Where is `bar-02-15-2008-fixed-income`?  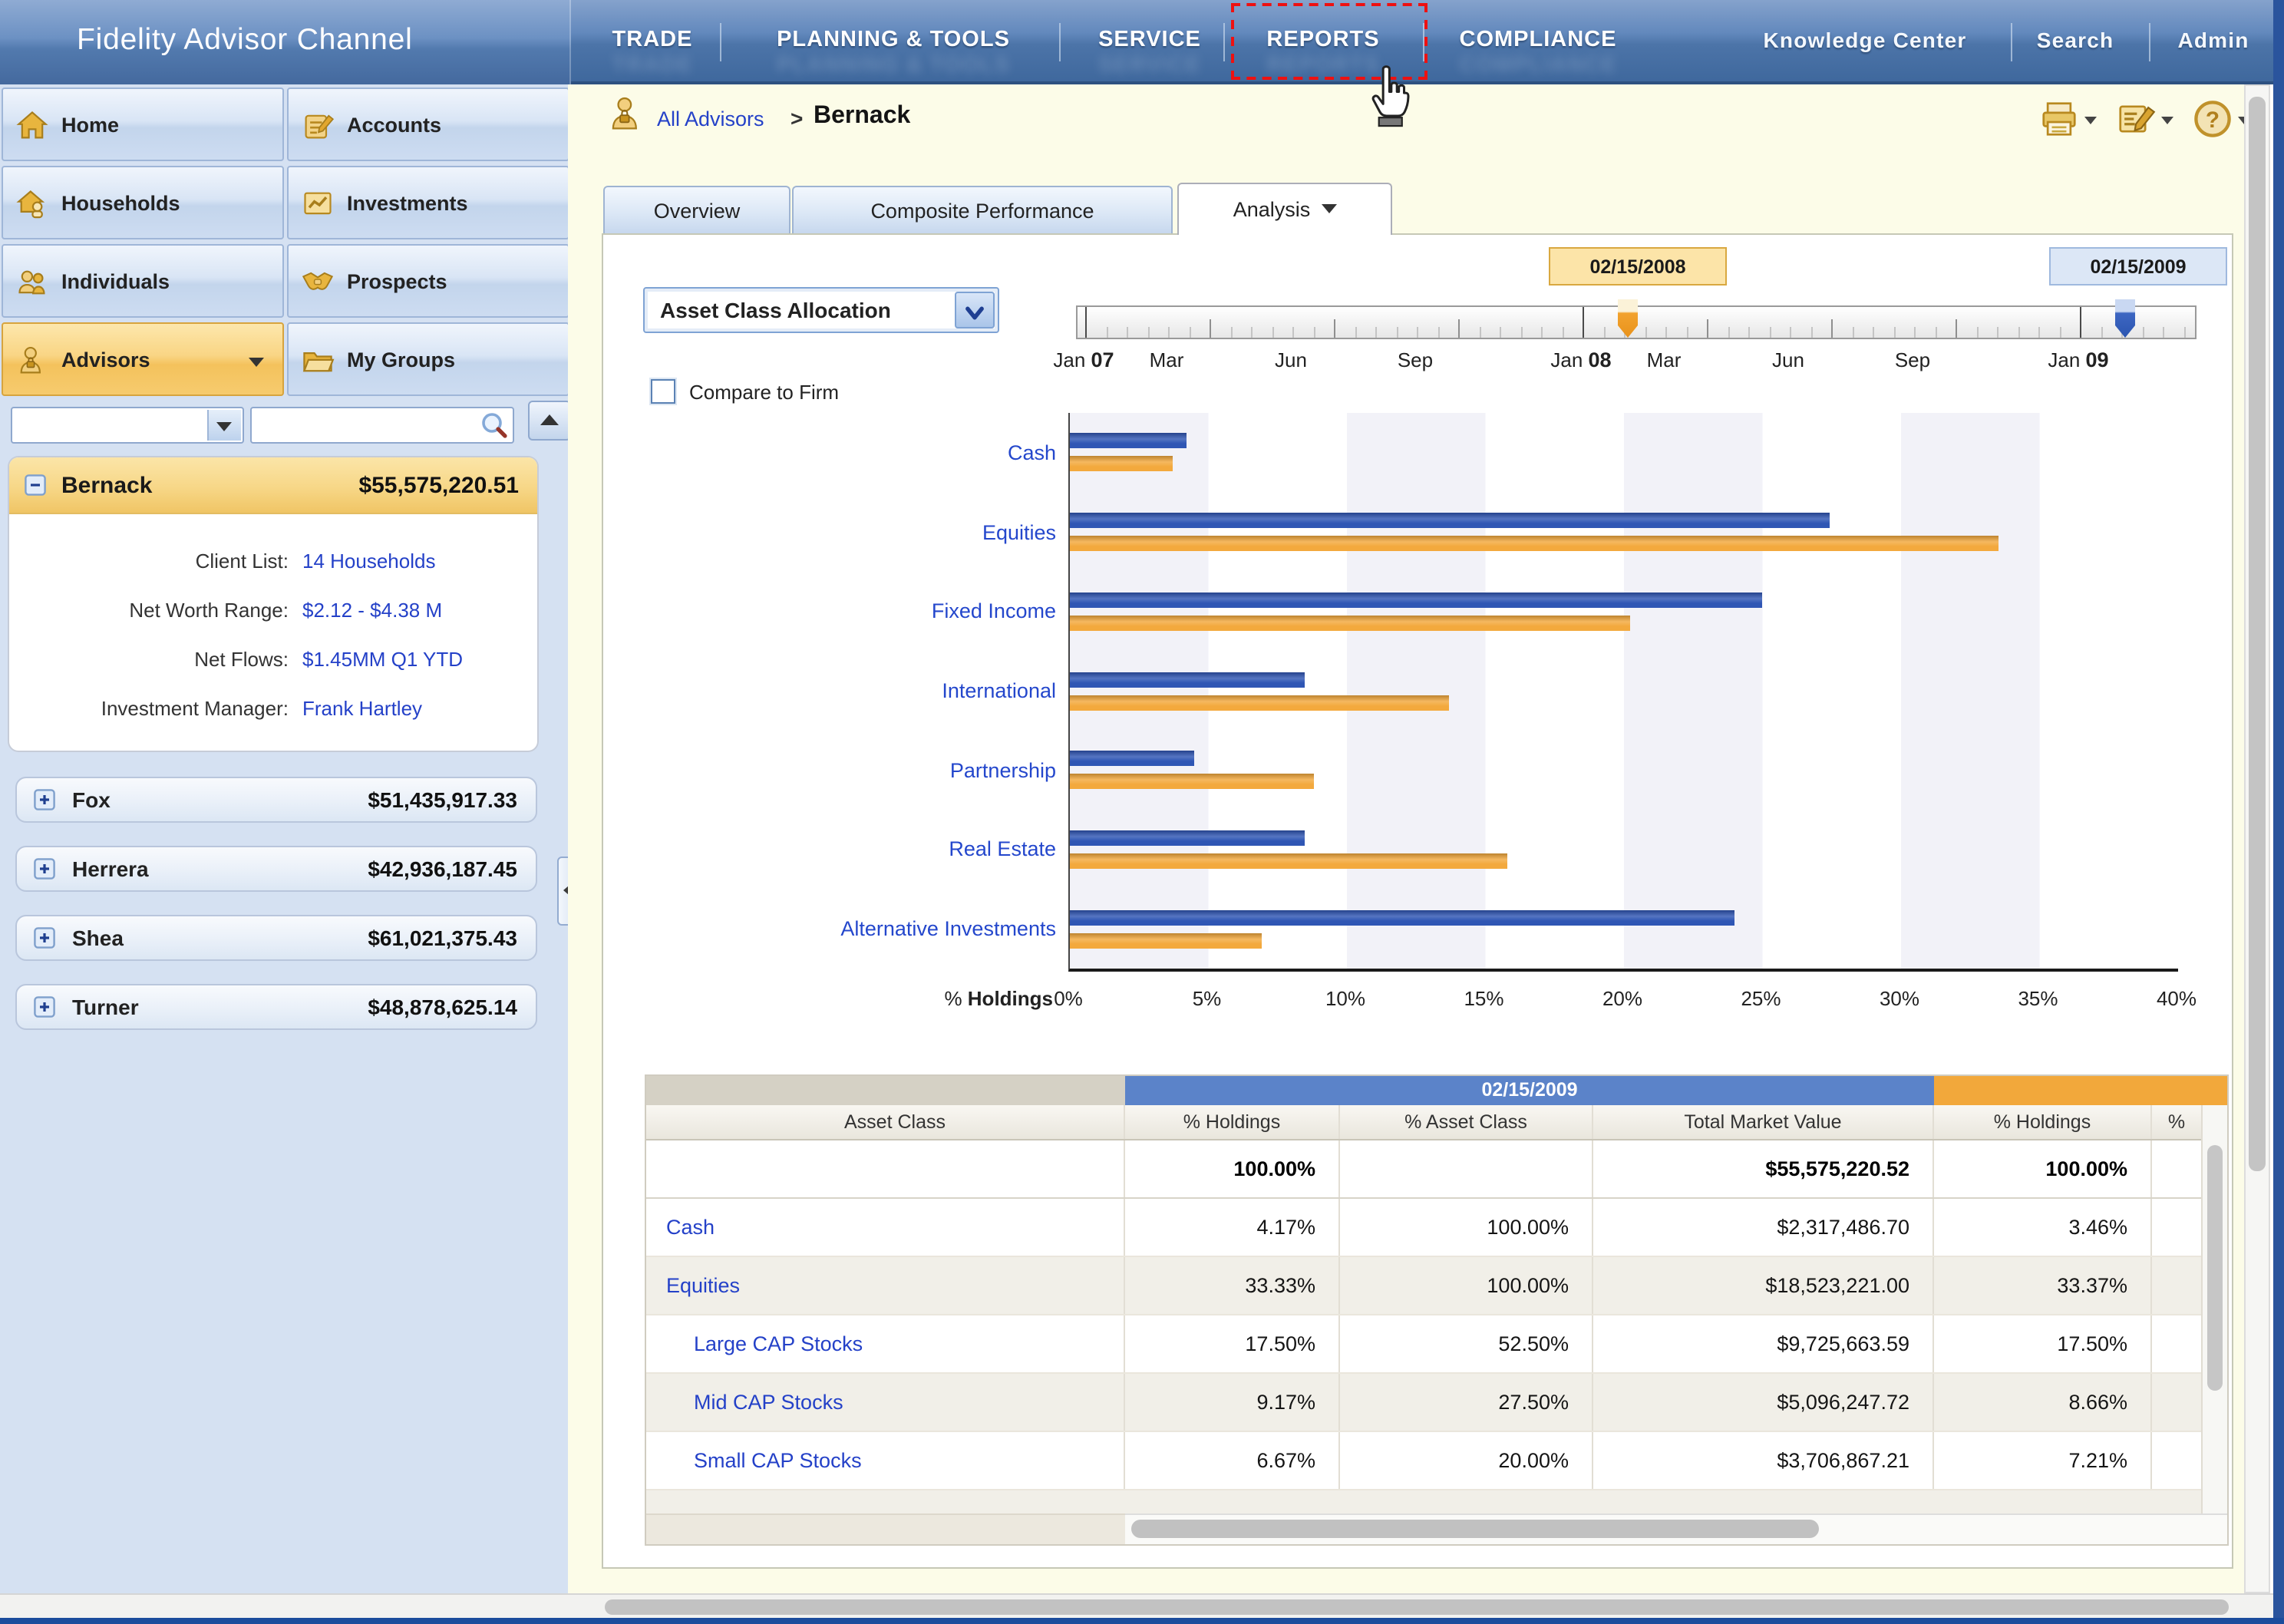 bar-02-15-2008-fixed-income is located at coordinates (1350, 623).